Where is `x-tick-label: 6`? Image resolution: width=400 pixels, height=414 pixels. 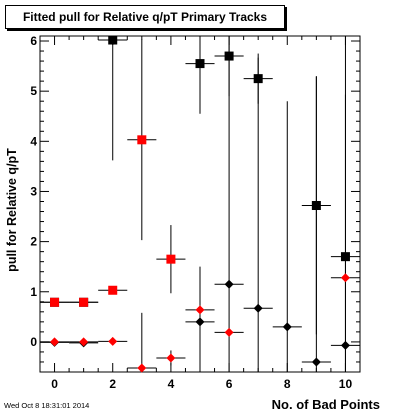
x-tick-label: 6 is located at coordinates (229, 384).